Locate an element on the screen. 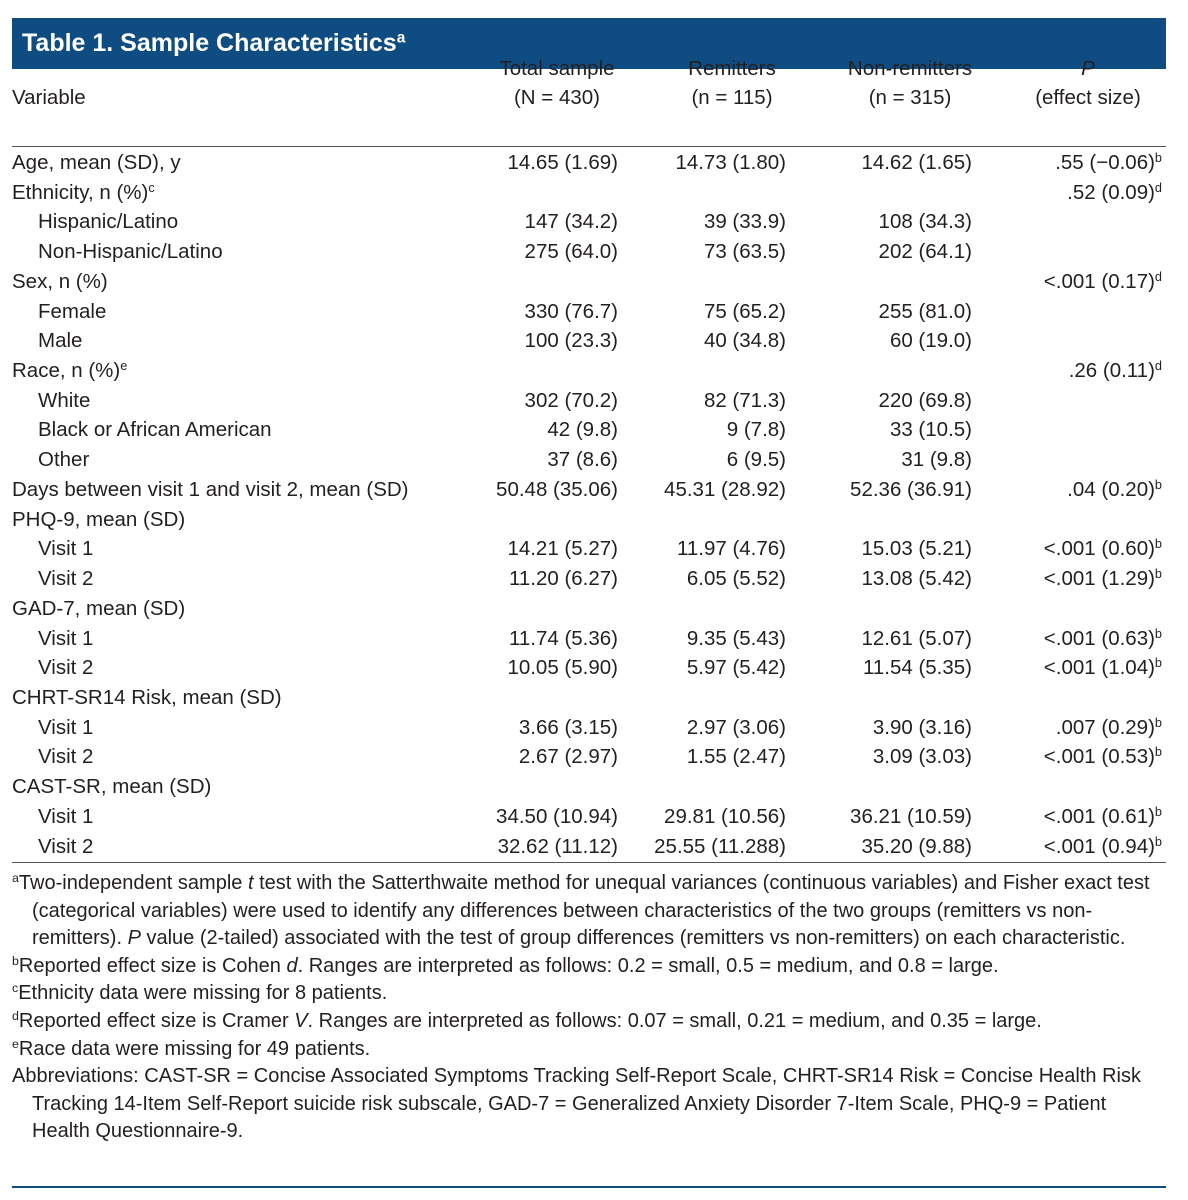  cell: 330 (76.7) is located at coordinates (571, 311).